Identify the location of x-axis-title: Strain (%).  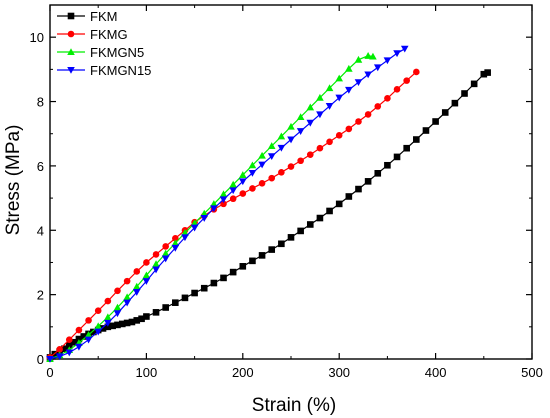
(294, 405).